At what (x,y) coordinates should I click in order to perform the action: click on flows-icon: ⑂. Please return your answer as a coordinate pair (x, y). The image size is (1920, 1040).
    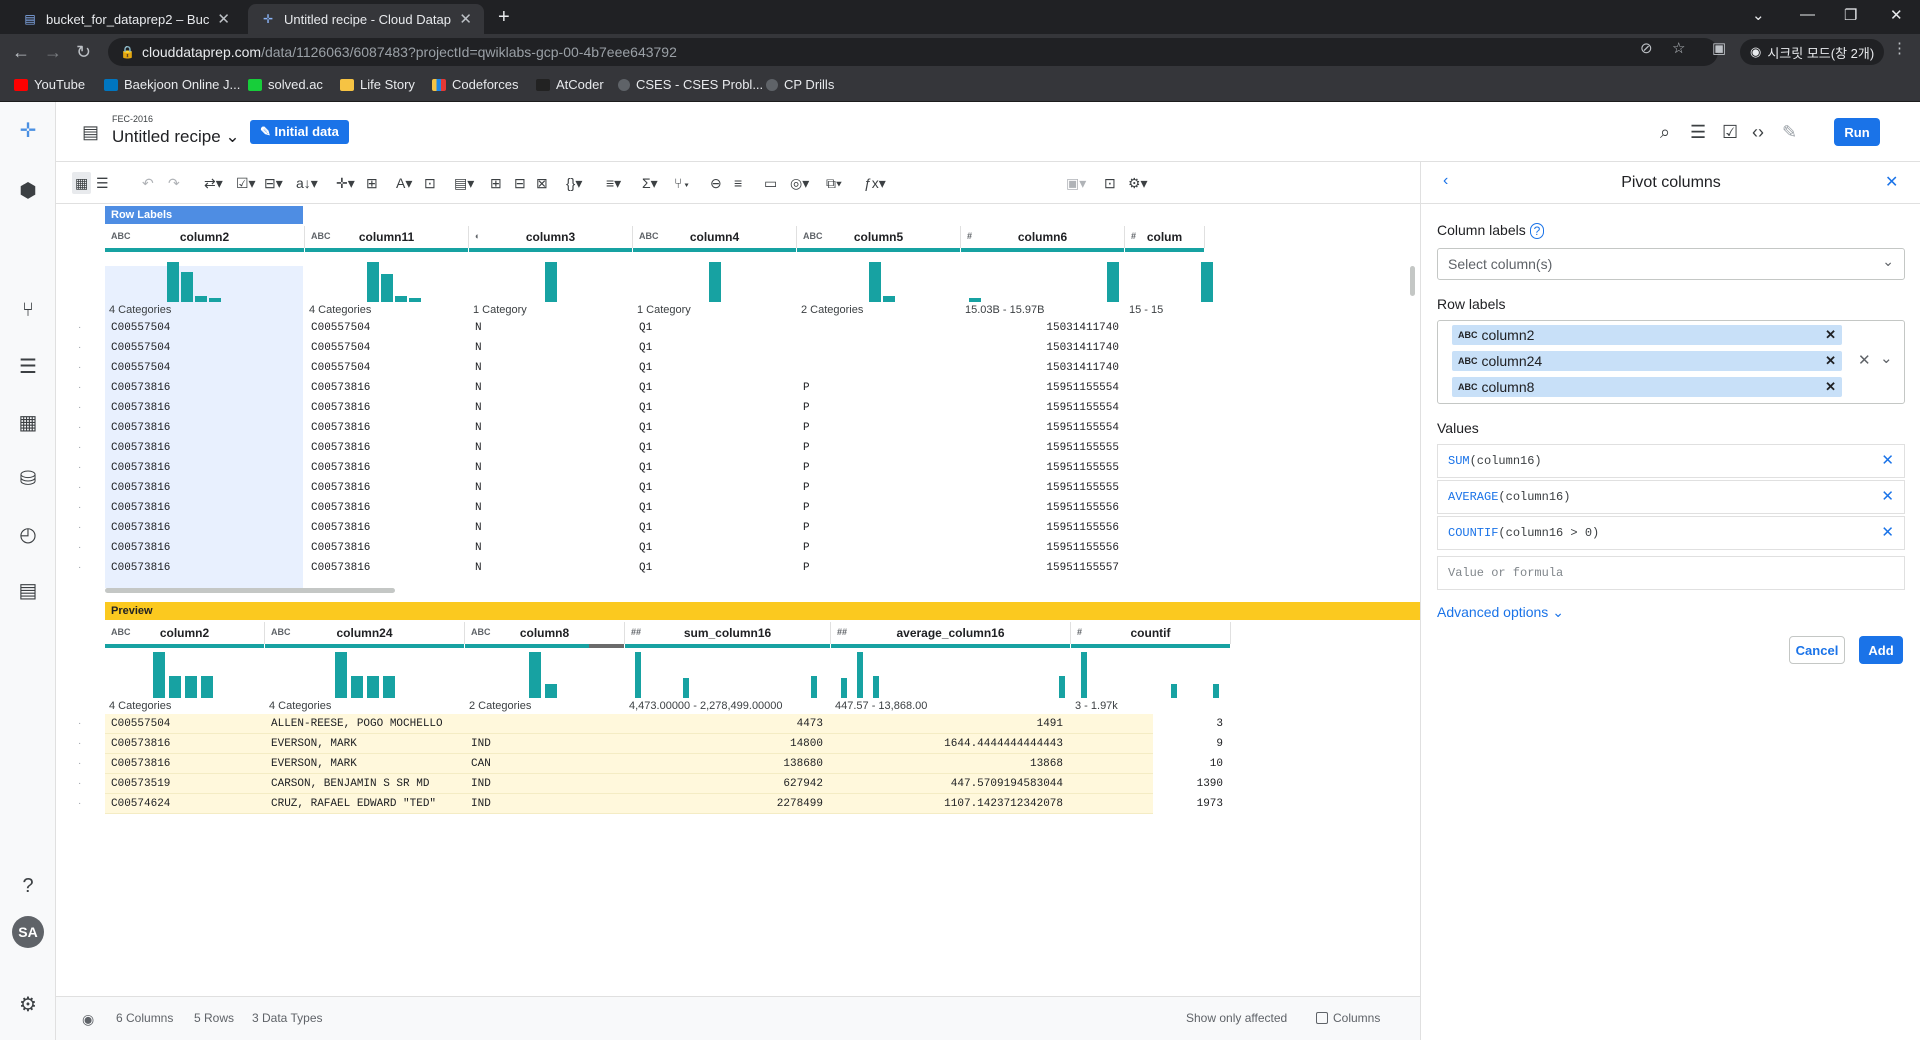
    Looking at the image, I should click on (28, 309).